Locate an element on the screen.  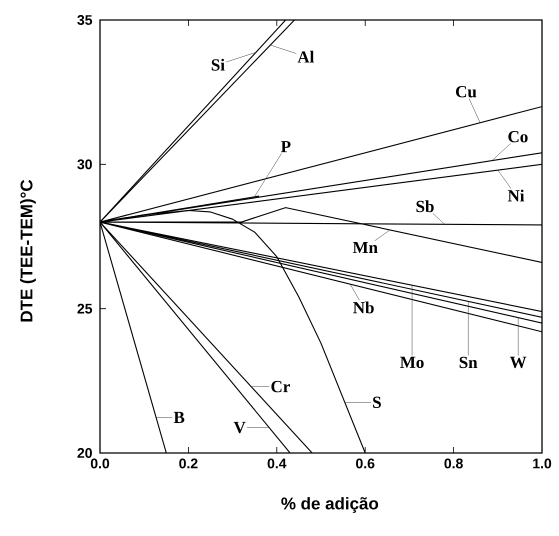
series-label: Mn is located at coordinates (365, 248).